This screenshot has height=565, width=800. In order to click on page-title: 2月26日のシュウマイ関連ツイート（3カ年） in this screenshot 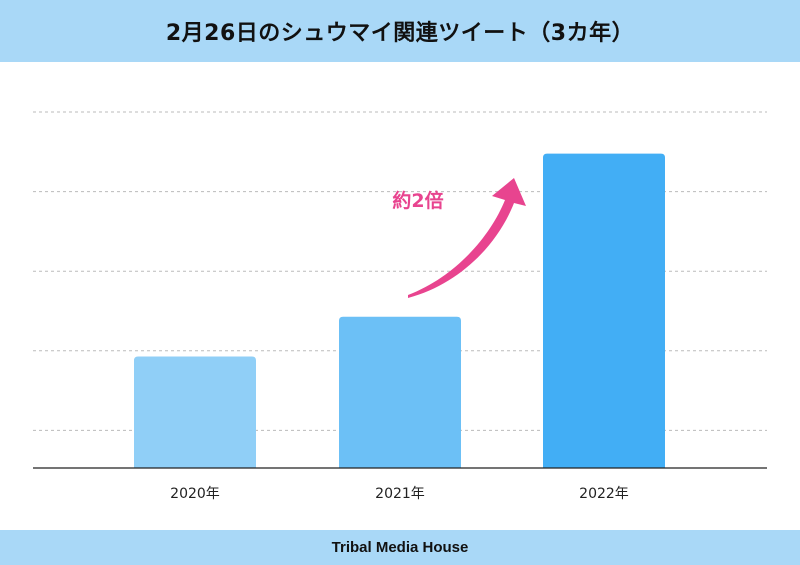, I will do `click(400, 33)`.